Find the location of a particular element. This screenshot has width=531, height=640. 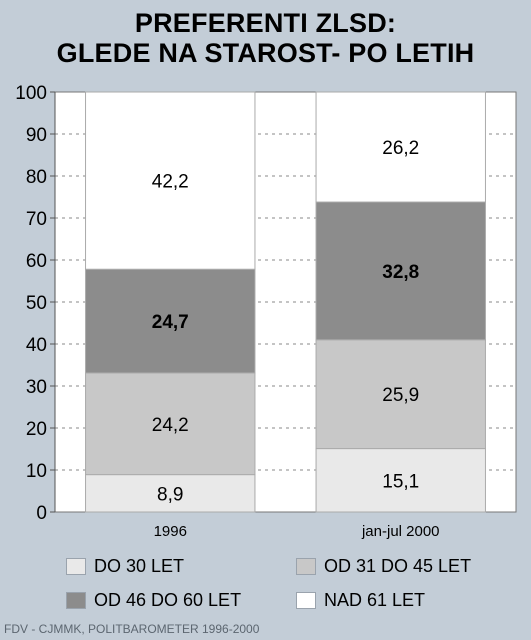

legend-item-nad-61: NAD 61 LET is located at coordinates (360, 600).